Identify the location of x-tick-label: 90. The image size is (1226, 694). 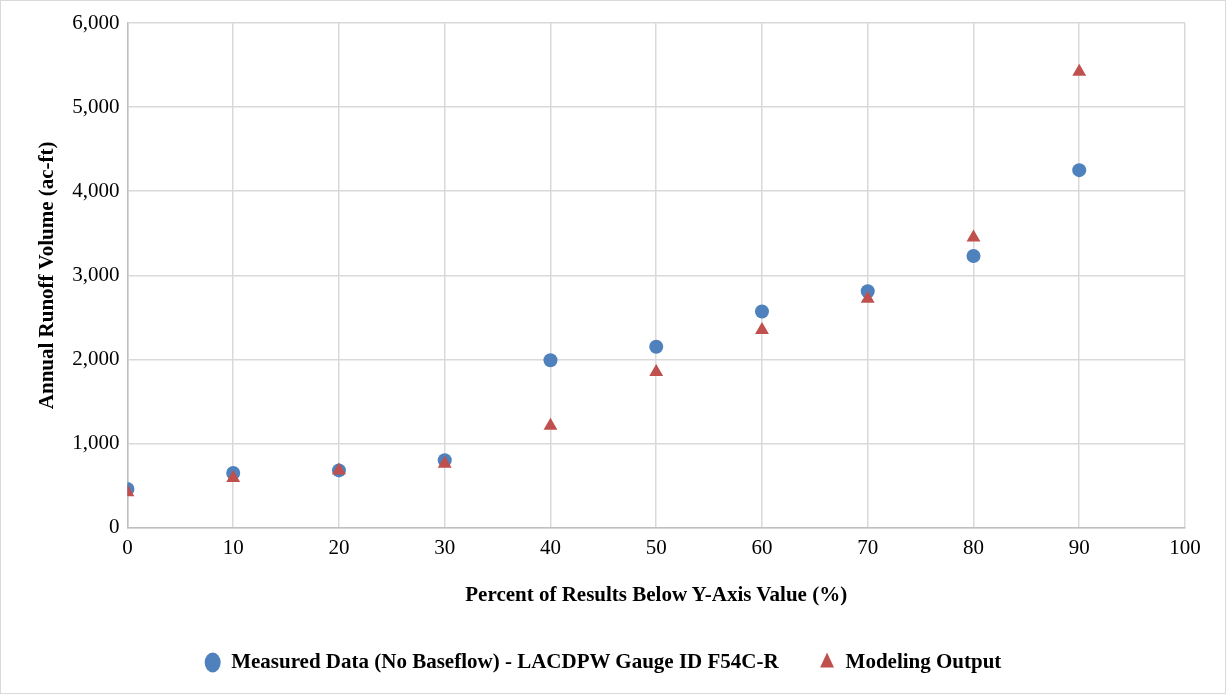
(1079, 546).